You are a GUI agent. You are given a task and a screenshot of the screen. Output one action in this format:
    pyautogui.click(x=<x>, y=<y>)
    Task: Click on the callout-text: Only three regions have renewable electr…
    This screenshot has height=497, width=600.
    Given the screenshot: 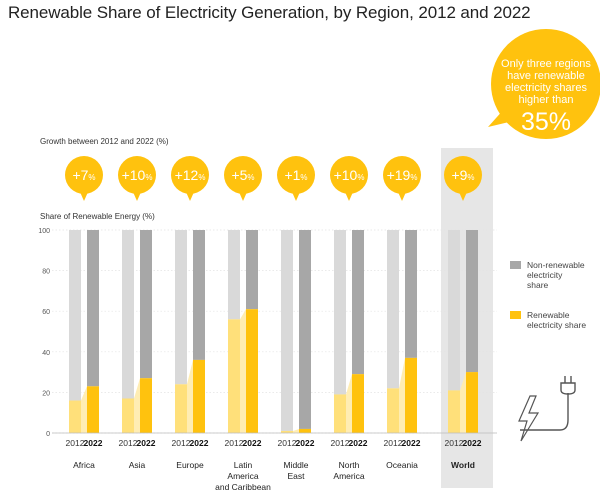 What is the action you would take?
    pyautogui.click(x=546, y=97)
    